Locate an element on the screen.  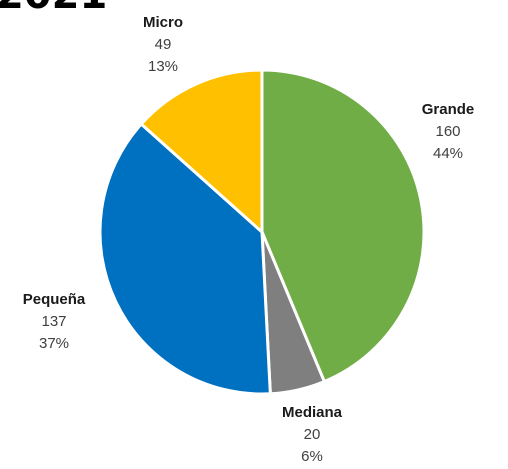
data-label-pequena: Pequeña 137 37% is located at coordinates (54, 321).